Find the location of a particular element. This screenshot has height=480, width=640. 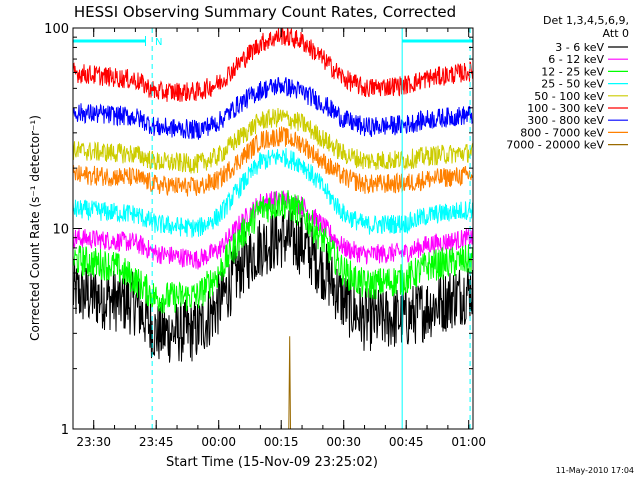

y-tick-label: 1 is located at coordinates (65, 430).